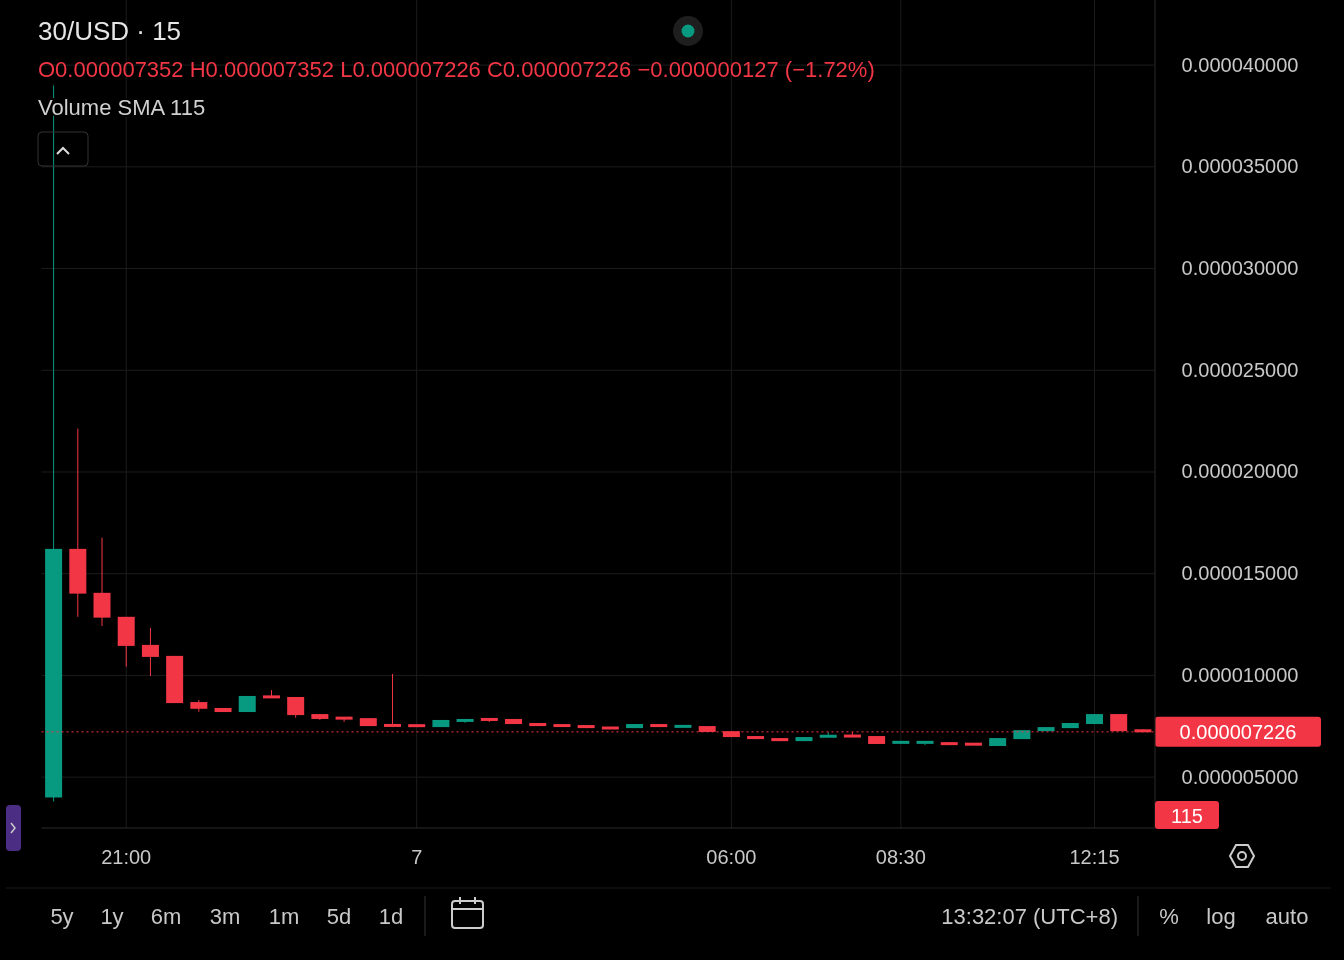  I want to click on y-tick-label: 0.000010000, so click(1240, 674).